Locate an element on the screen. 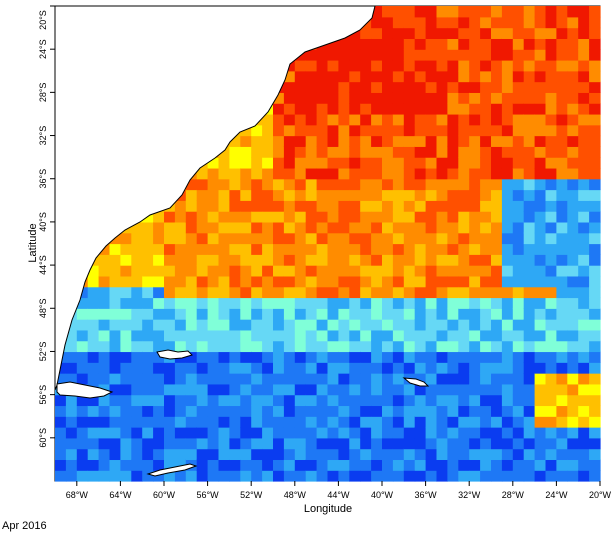 The height and width of the screenshot is (536, 612). y-tick-label: 56°S is located at coordinates (43, 395).